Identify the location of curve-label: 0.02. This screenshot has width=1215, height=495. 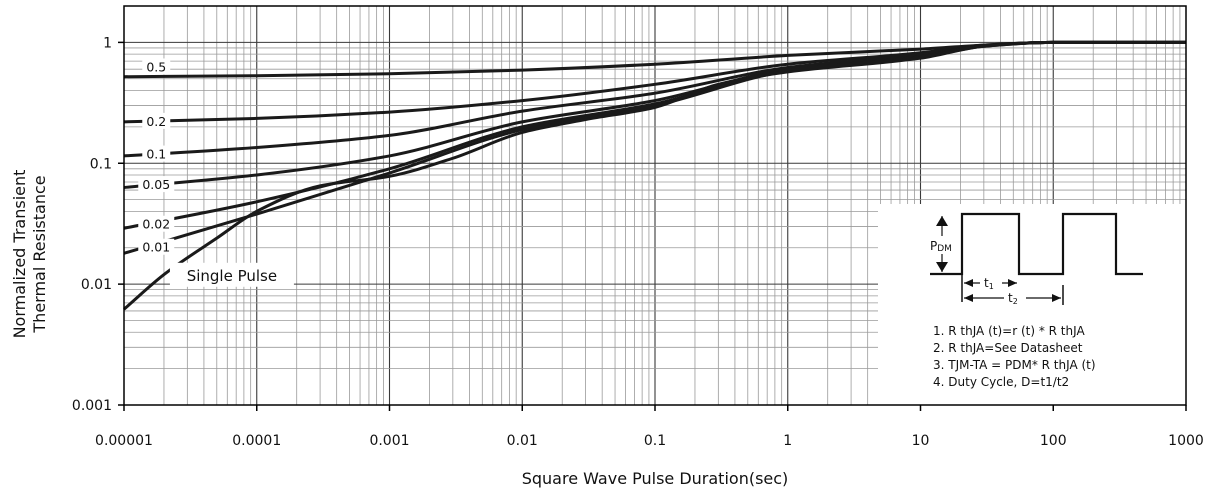
(156, 224).